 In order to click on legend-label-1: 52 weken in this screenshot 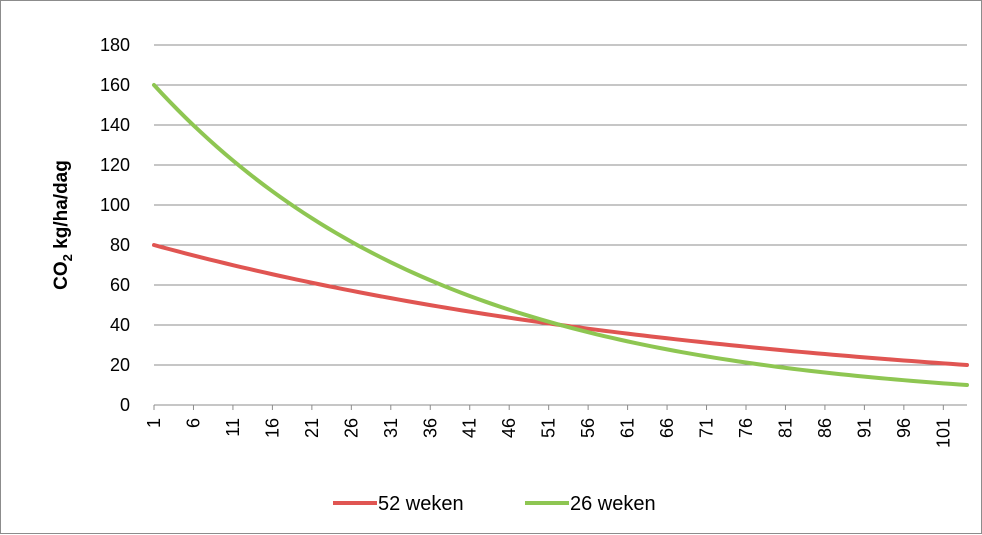, I will do `click(421, 504)`.